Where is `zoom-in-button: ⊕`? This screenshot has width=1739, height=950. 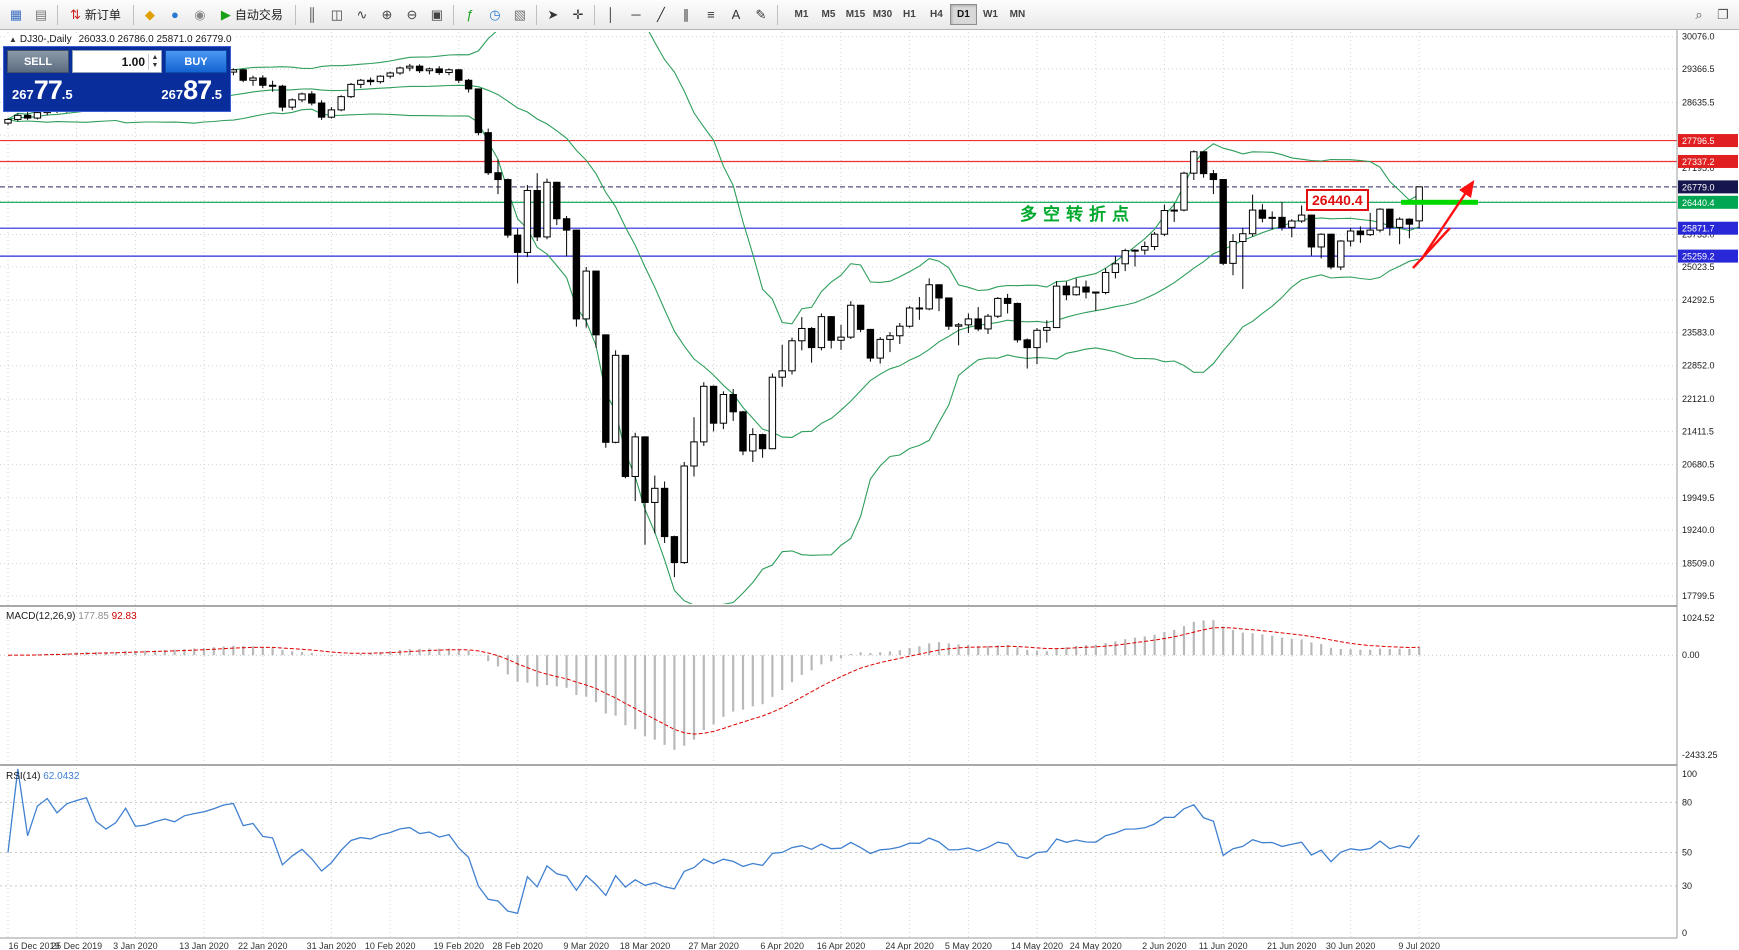
zoom-in-button: ⊕ is located at coordinates (387, 15).